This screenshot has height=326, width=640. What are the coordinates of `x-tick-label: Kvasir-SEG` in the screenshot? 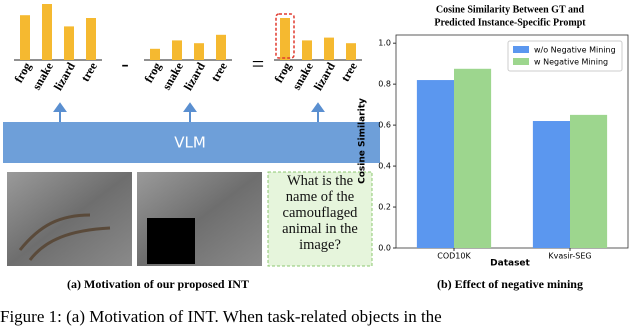 It's located at (569, 256).